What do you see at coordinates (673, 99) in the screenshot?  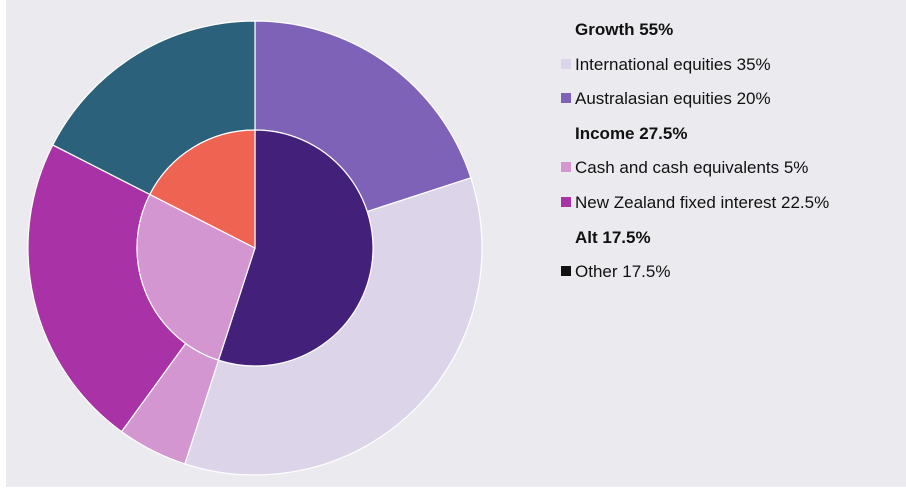 I see `legend-label: Australasian equities 20%` at bounding box center [673, 99].